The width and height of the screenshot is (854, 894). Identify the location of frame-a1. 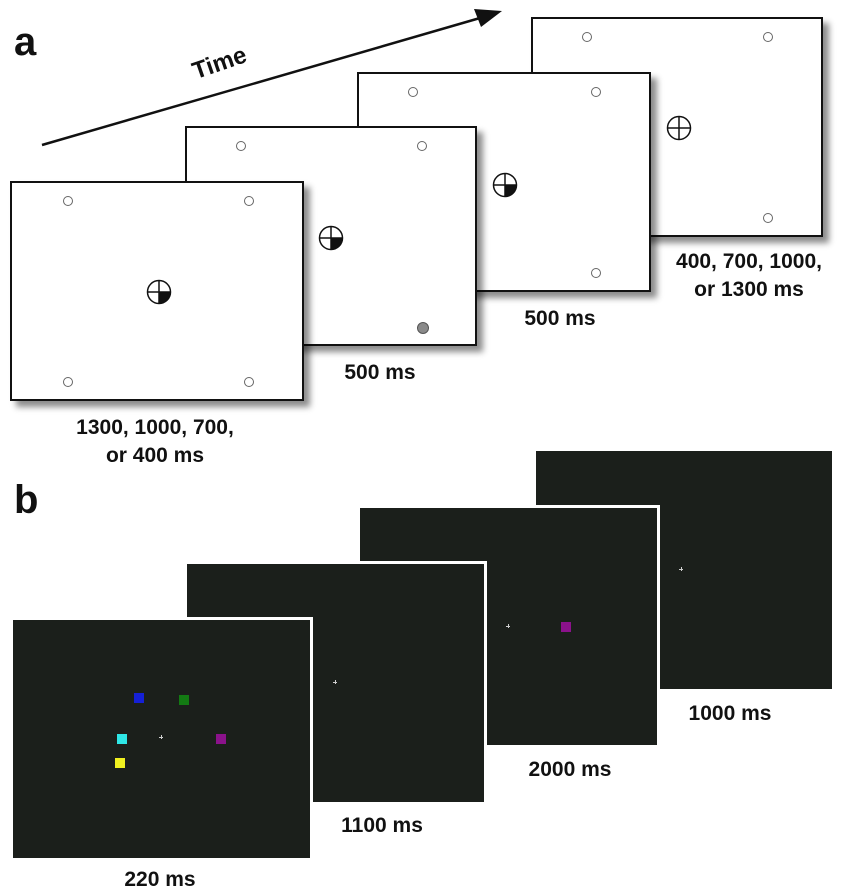
(157, 291).